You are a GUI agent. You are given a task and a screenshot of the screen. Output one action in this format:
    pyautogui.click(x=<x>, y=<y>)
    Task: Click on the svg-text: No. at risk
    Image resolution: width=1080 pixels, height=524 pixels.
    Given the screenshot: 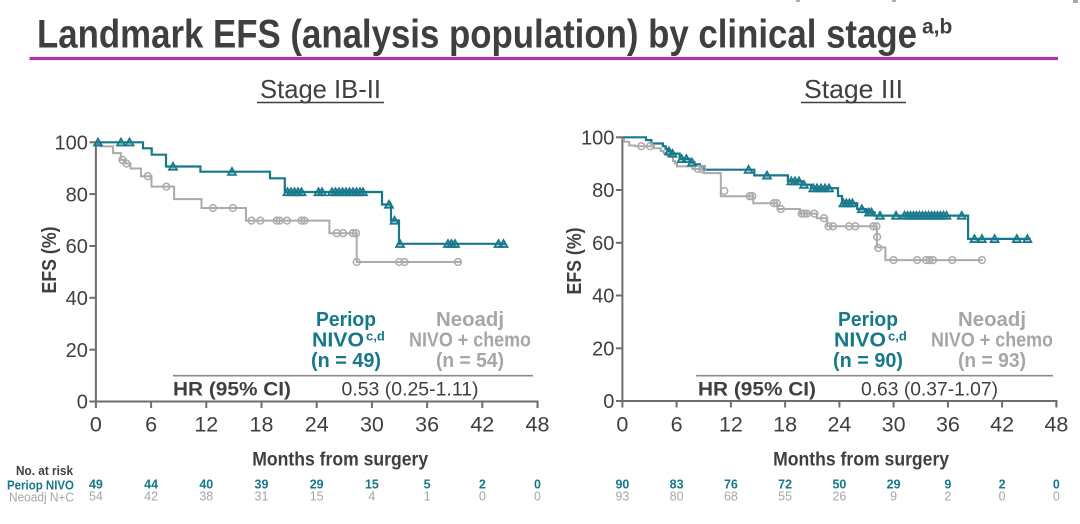 What is the action you would take?
    pyautogui.click(x=45, y=470)
    